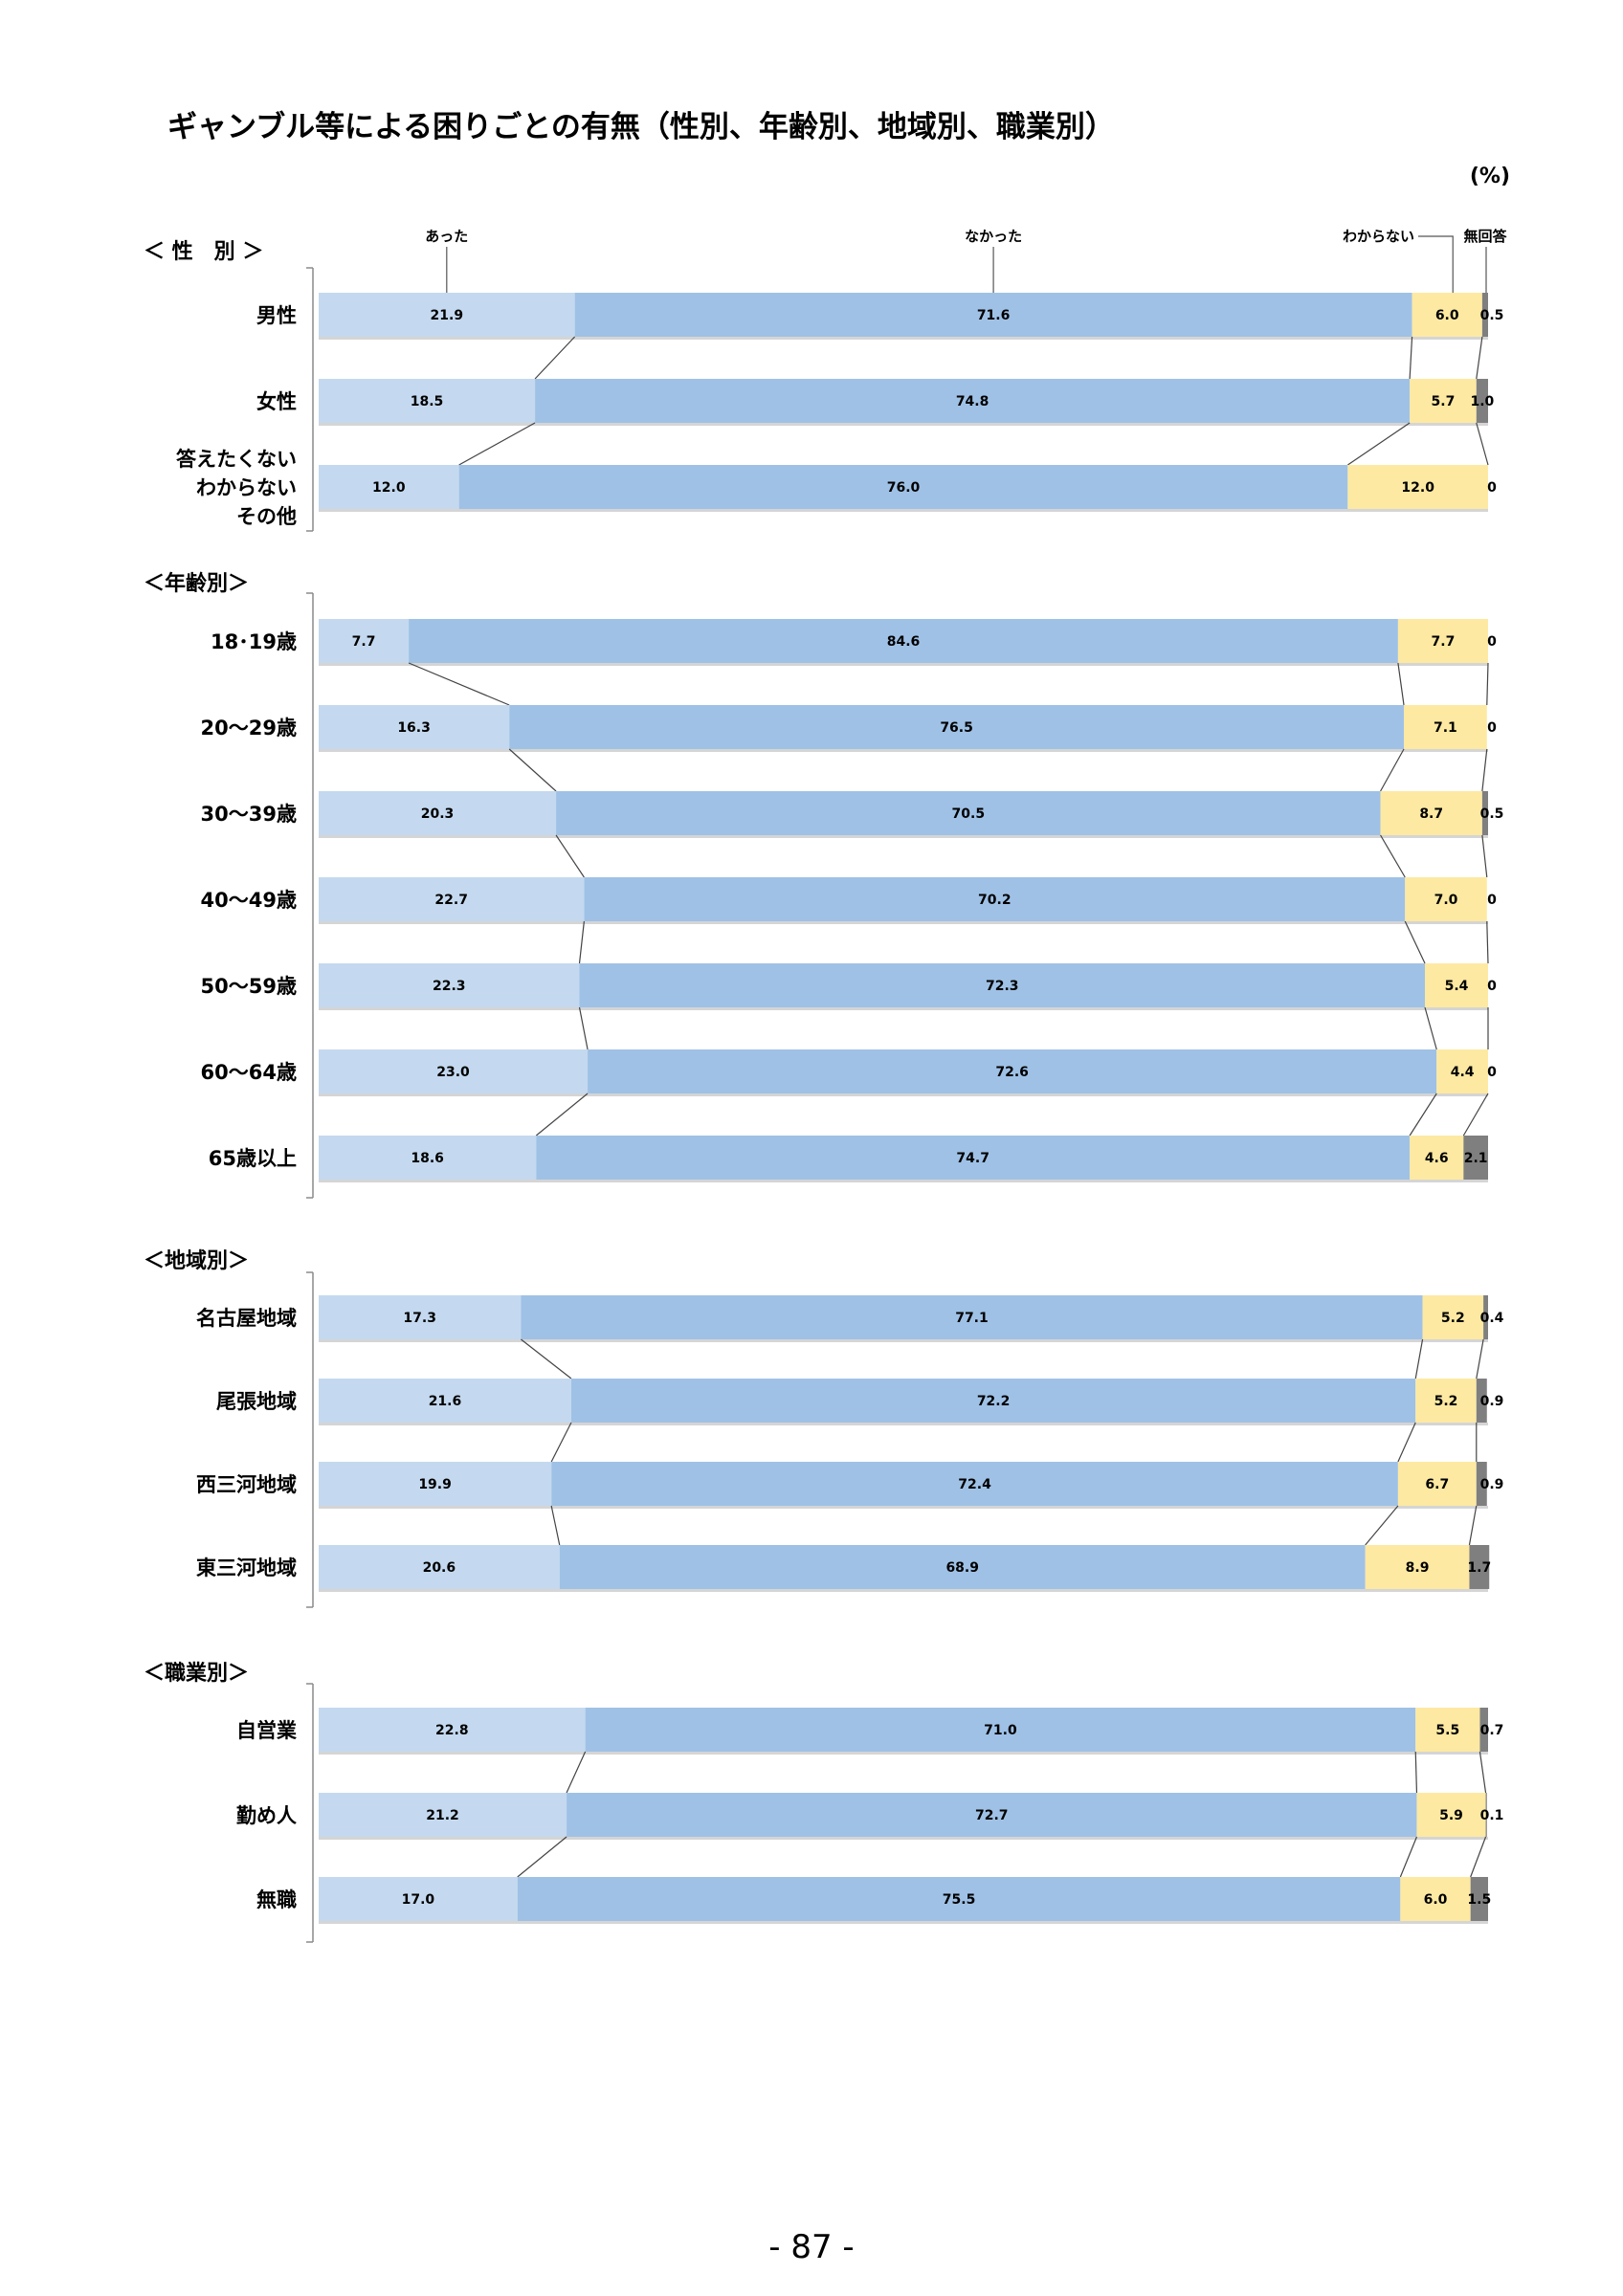  What do you see at coordinates (236, 460) in the screenshot?
I see `row-label: 答えたくない` at bounding box center [236, 460].